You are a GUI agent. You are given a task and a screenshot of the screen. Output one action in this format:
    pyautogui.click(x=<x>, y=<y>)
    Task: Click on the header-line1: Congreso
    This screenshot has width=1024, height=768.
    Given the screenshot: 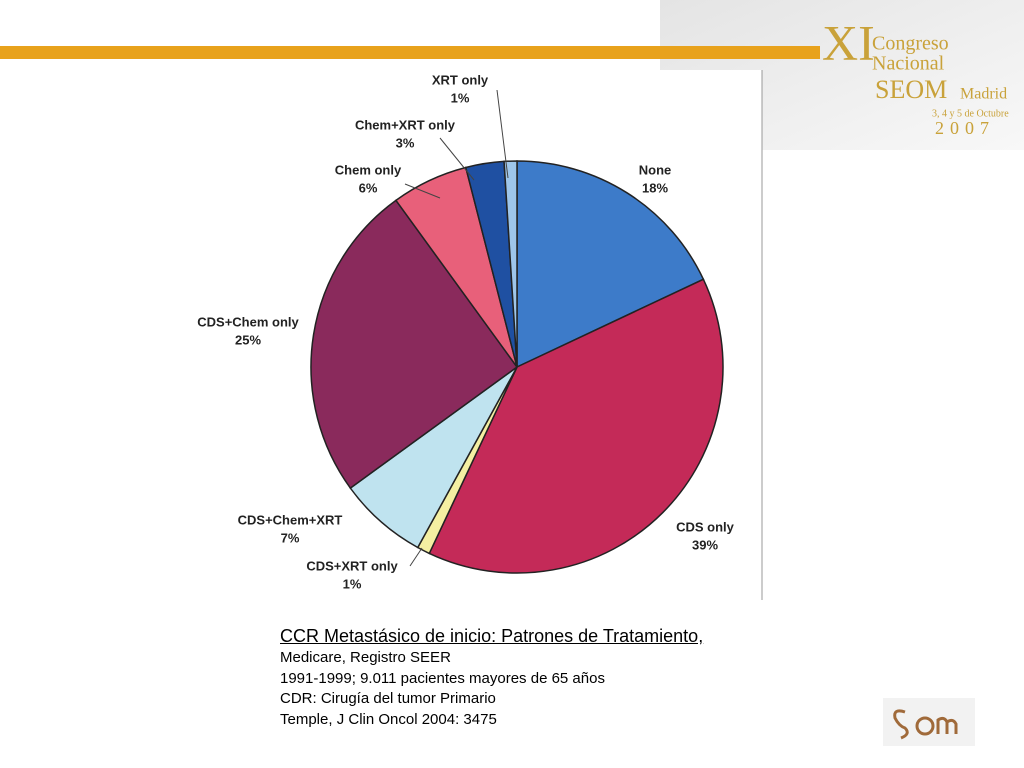 What is the action you would take?
    pyautogui.click(x=910, y=44)
    